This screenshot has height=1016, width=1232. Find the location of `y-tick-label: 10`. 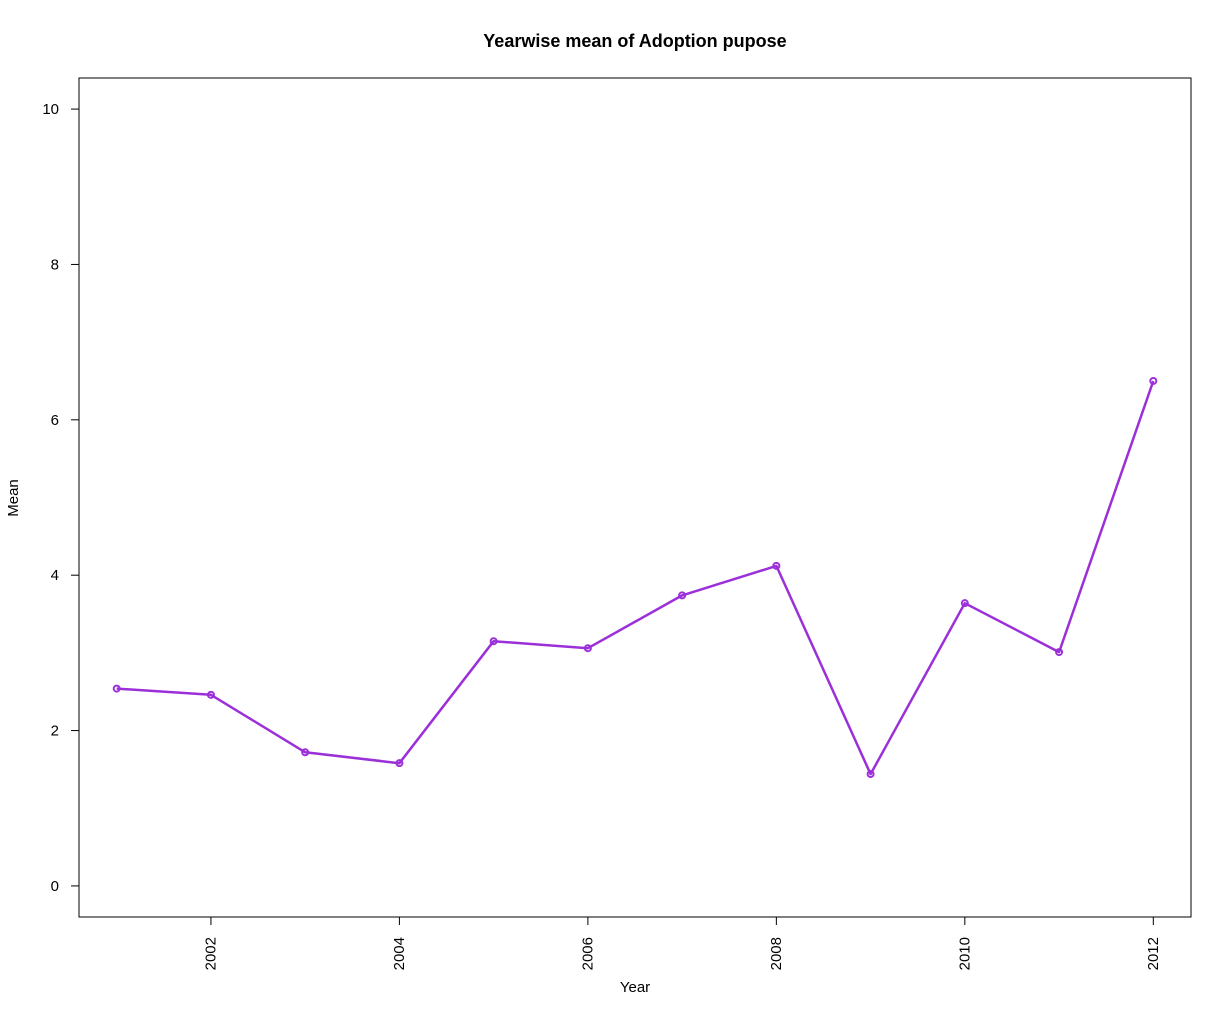

y-tick-label: 10 is located at coordinates (50, 109).